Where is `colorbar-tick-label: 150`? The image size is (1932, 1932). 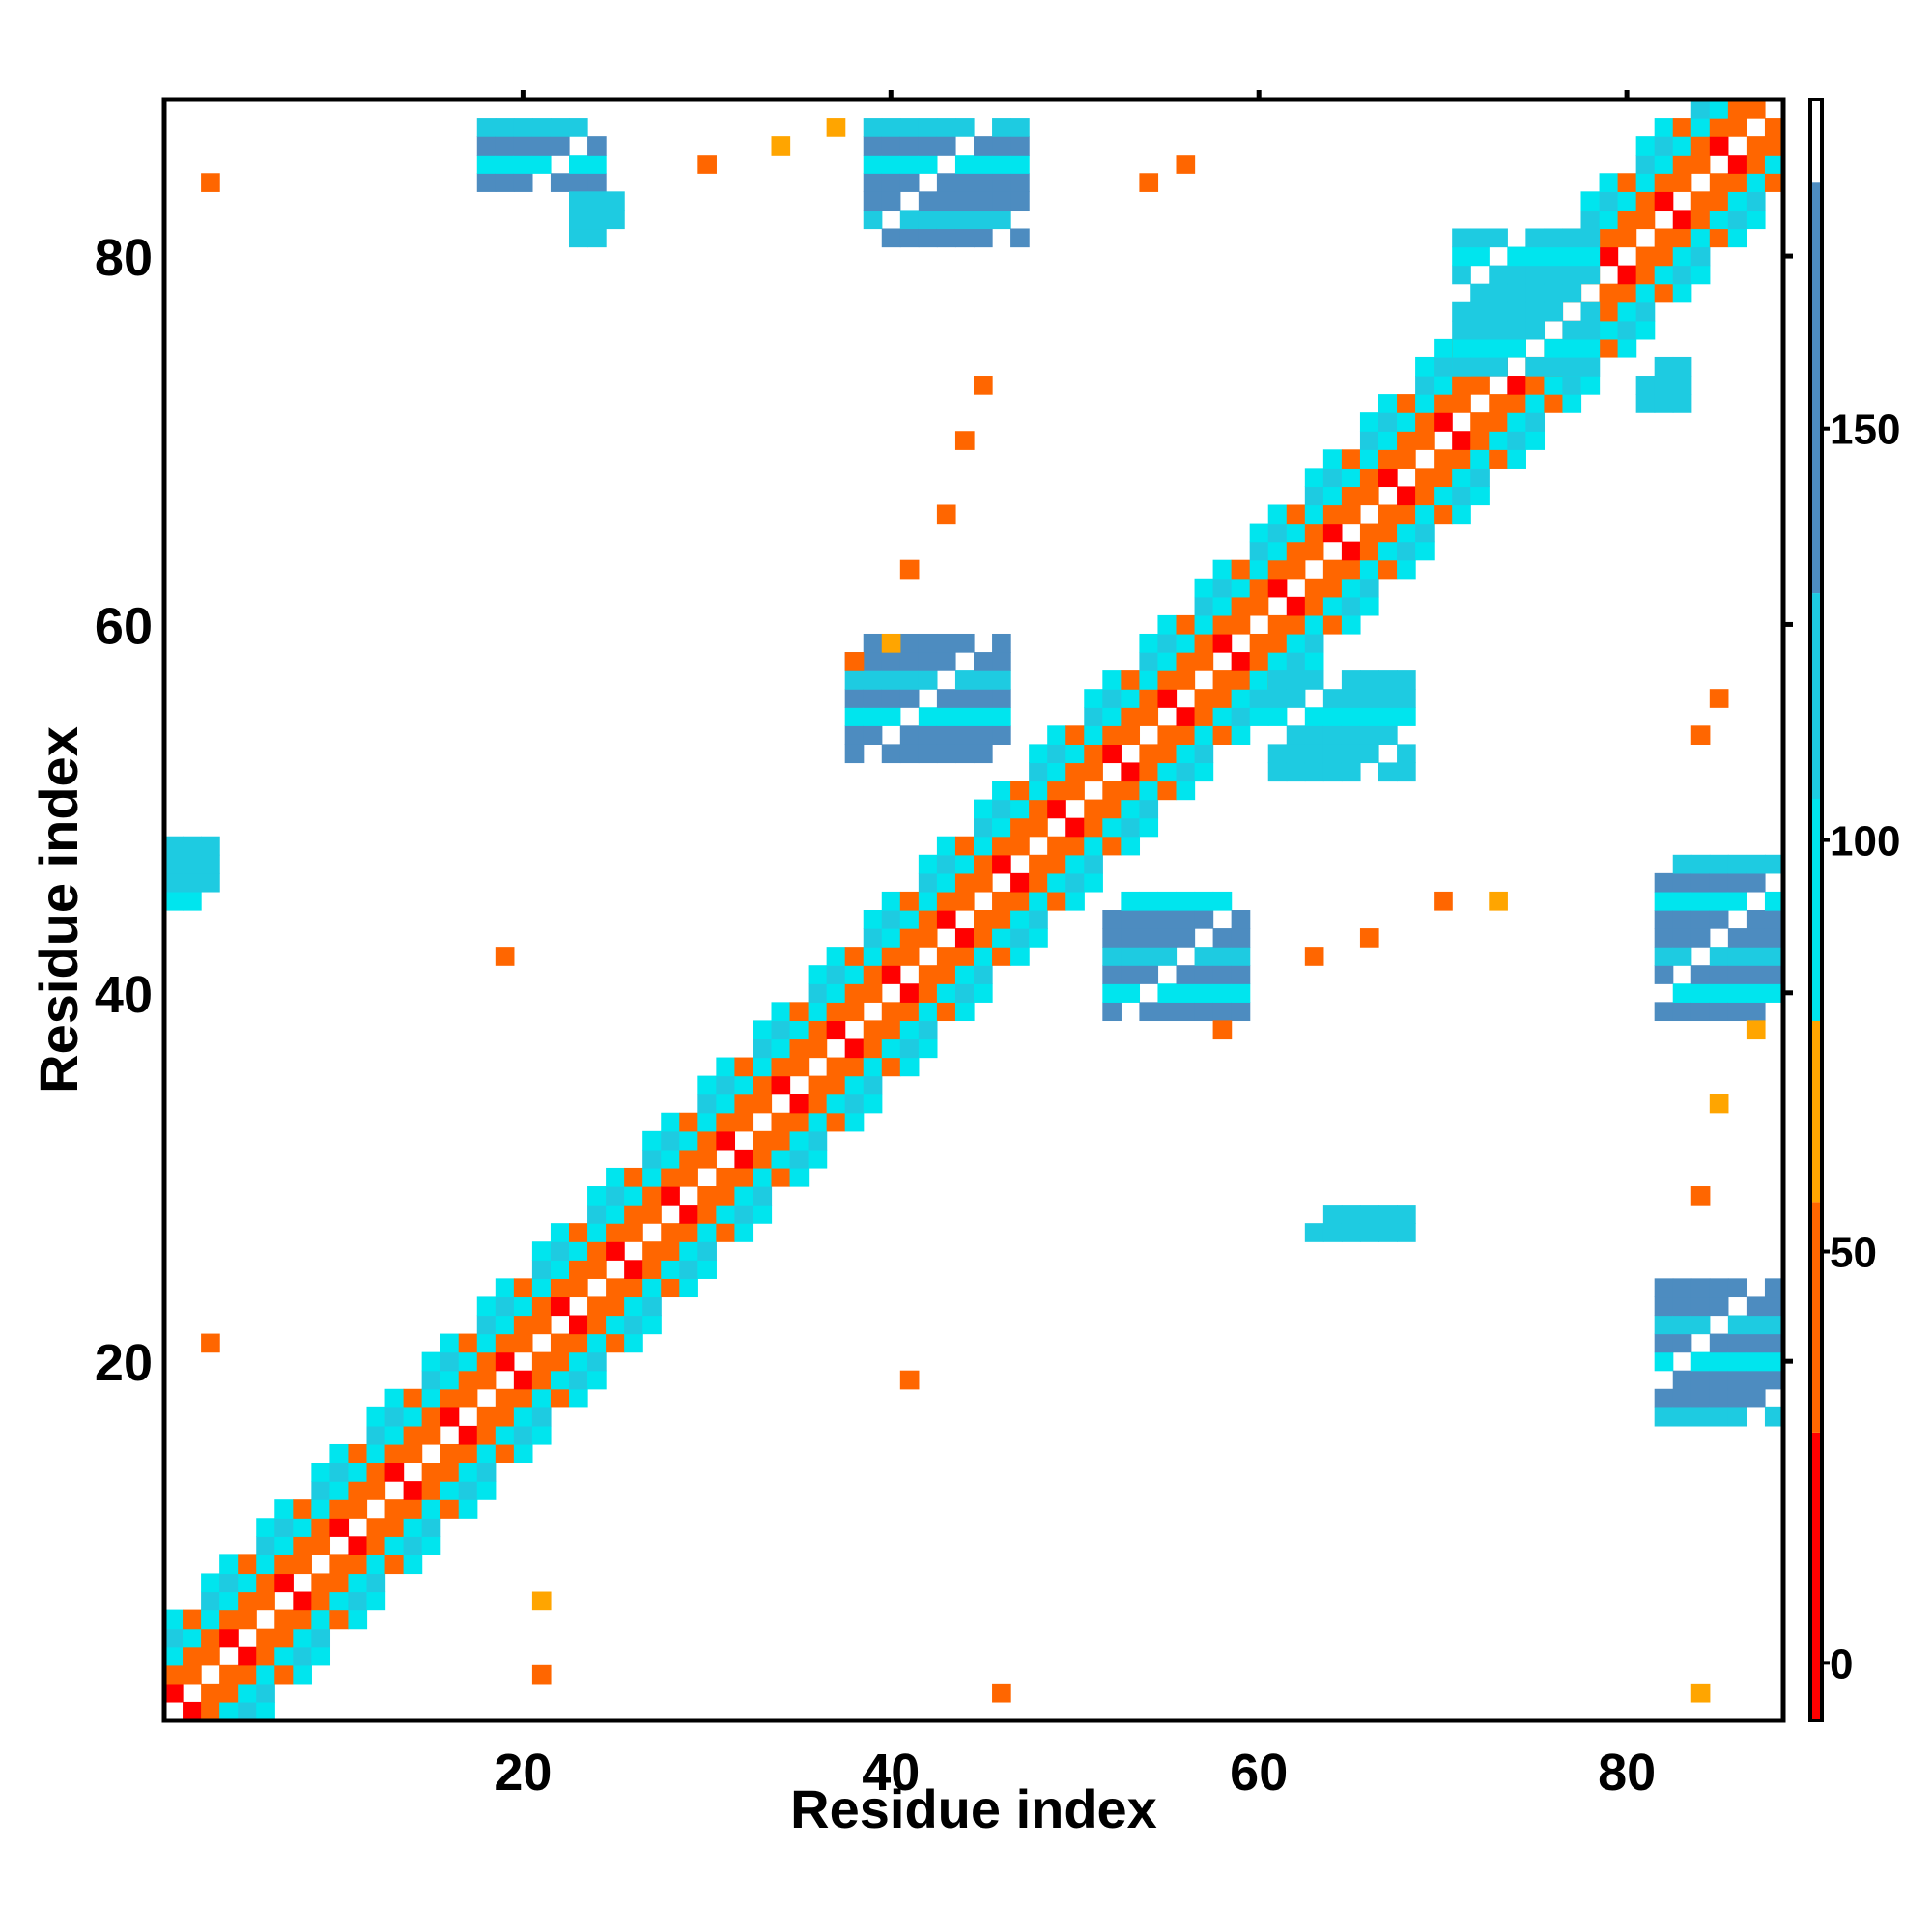 colorbar-tick-label: 150 is located at coordinates (1865, 430).